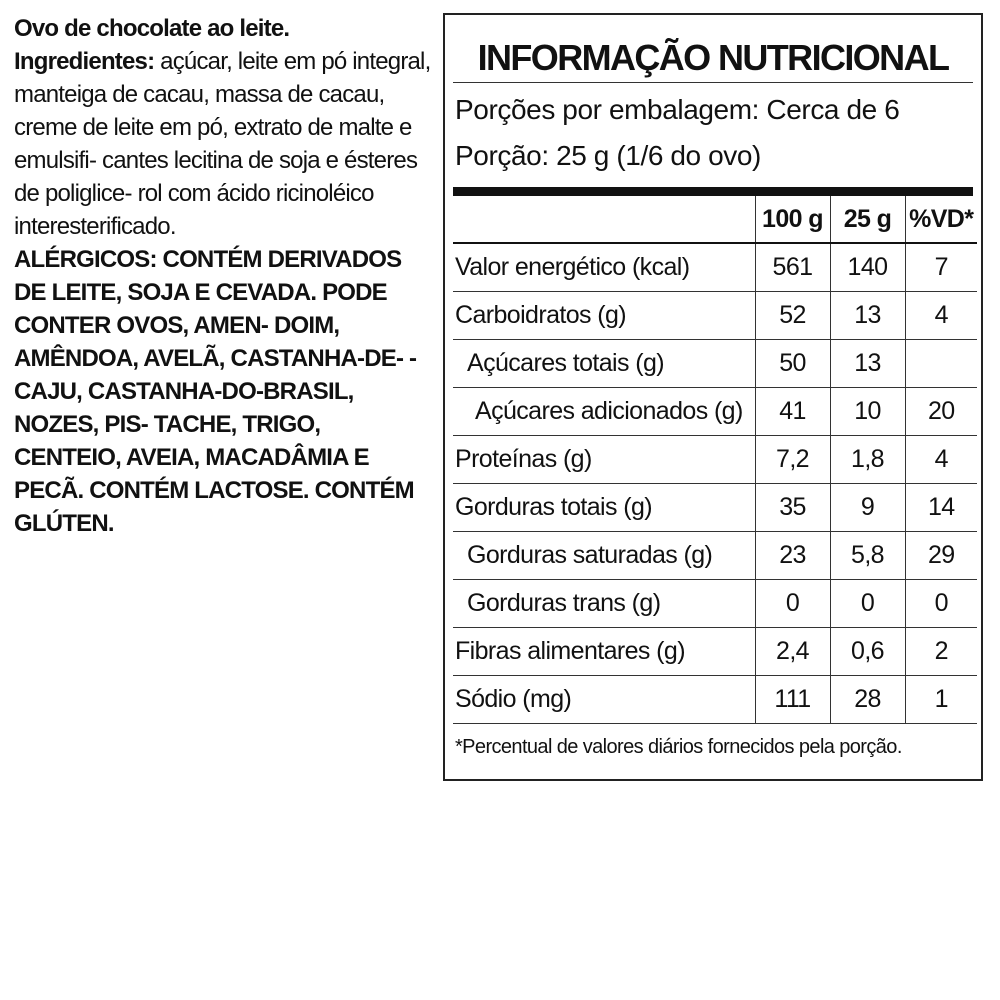 The image size is (1000, 1000). I want to click on table-row: Gorduras totais (g) 35 9 14, so click(715, 507).